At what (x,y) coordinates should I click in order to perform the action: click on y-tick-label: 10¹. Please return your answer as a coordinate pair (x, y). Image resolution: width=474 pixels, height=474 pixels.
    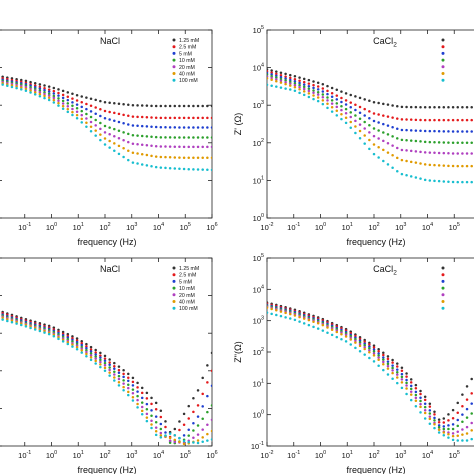
    Looking at the image, I should click on (258, 180).